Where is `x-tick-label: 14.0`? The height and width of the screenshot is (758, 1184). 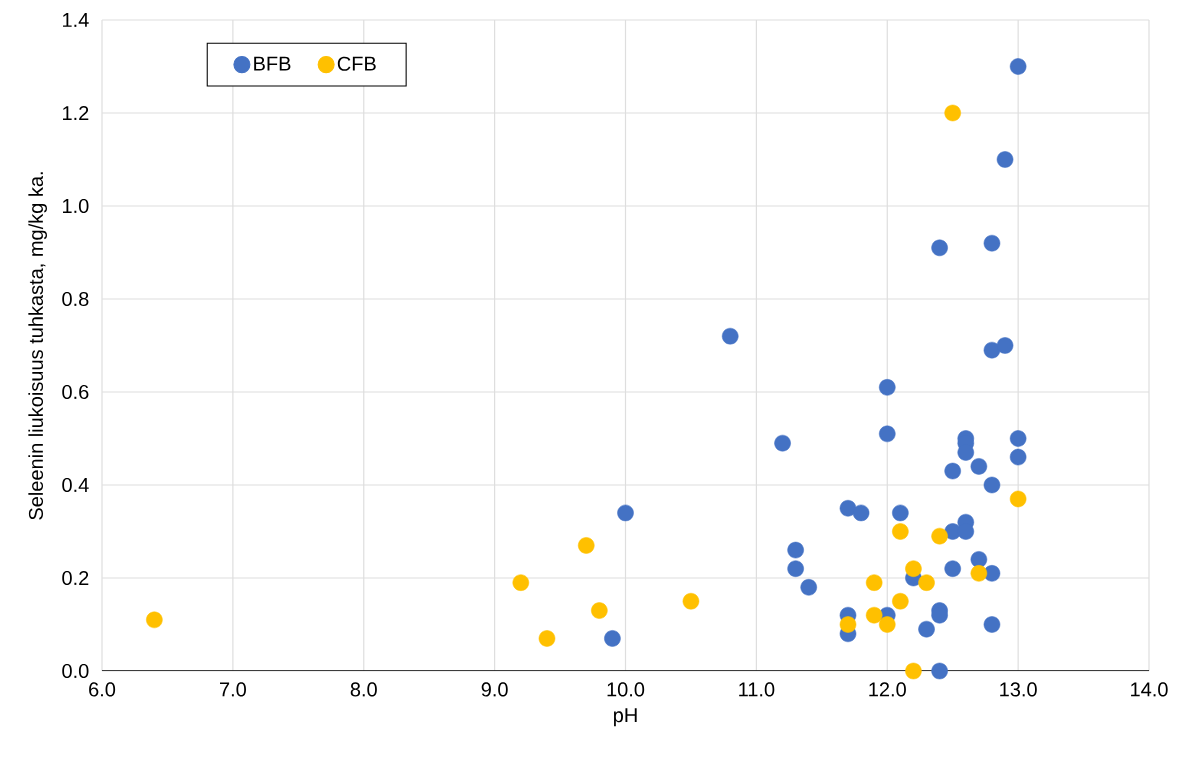
x-tick-label: 14.0 is located at coordinates (1149, 689).